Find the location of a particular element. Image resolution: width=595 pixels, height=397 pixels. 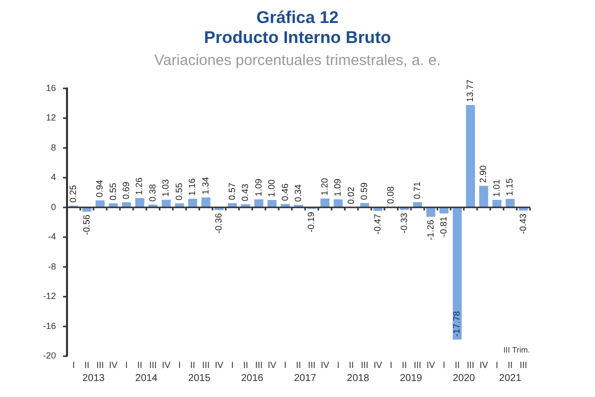

data-label: -0.33 is located at coordinates (403, 223).